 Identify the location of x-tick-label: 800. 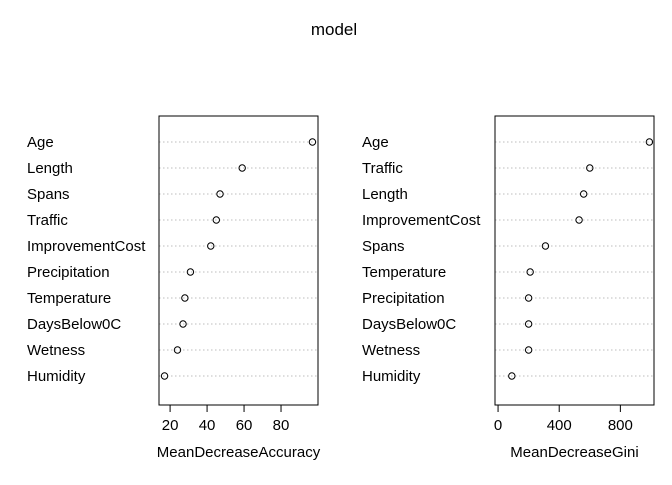
(620, 425).